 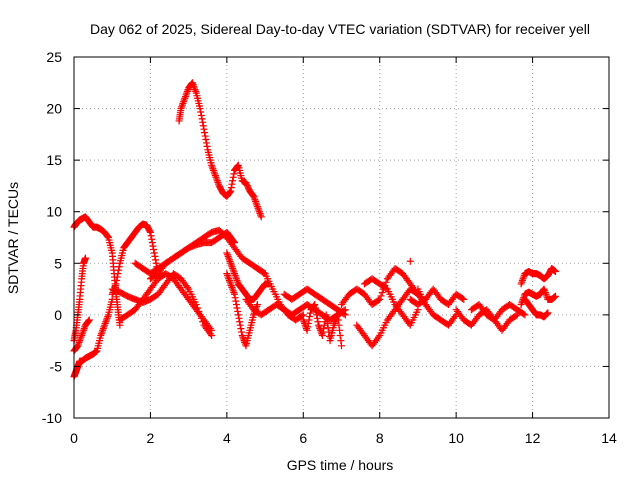 What do you see at coordinates (227, 438) in the screenshot?
I see `x-tick-label: 4` at bounding box center [227, 438].